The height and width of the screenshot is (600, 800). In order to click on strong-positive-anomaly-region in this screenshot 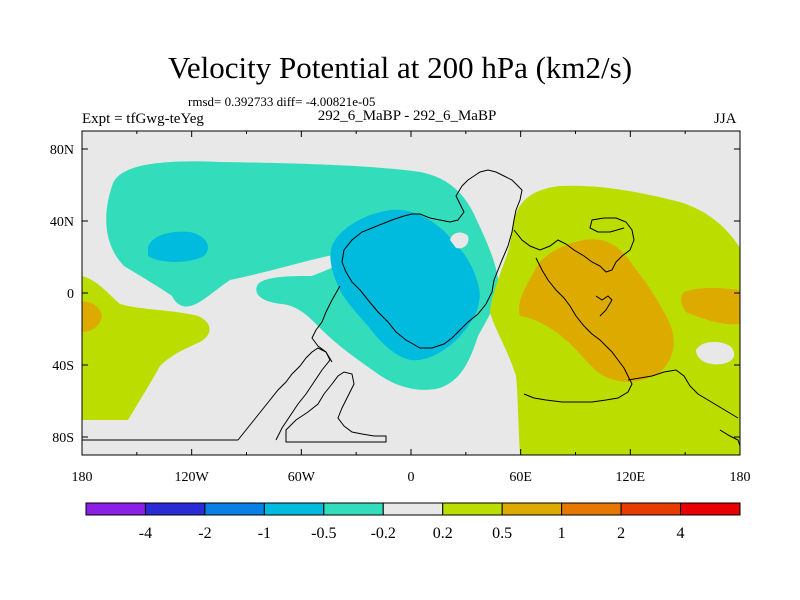, I will do `click(596, 310)`.